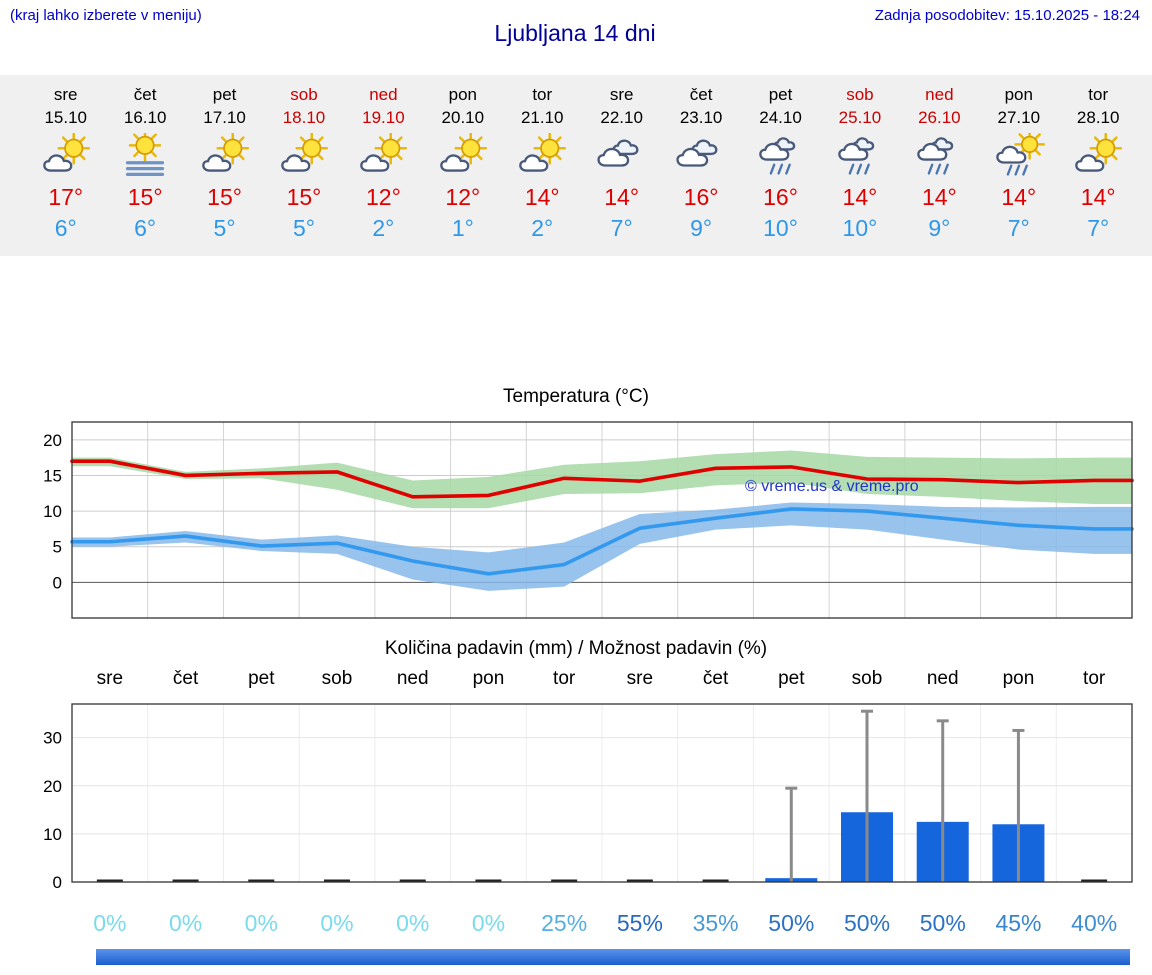 The height and width of the screenshot is (975, 1152). Describe the element at coordinates (621, 117) in the screenshot. I see `day-date: 22.10` at that location.